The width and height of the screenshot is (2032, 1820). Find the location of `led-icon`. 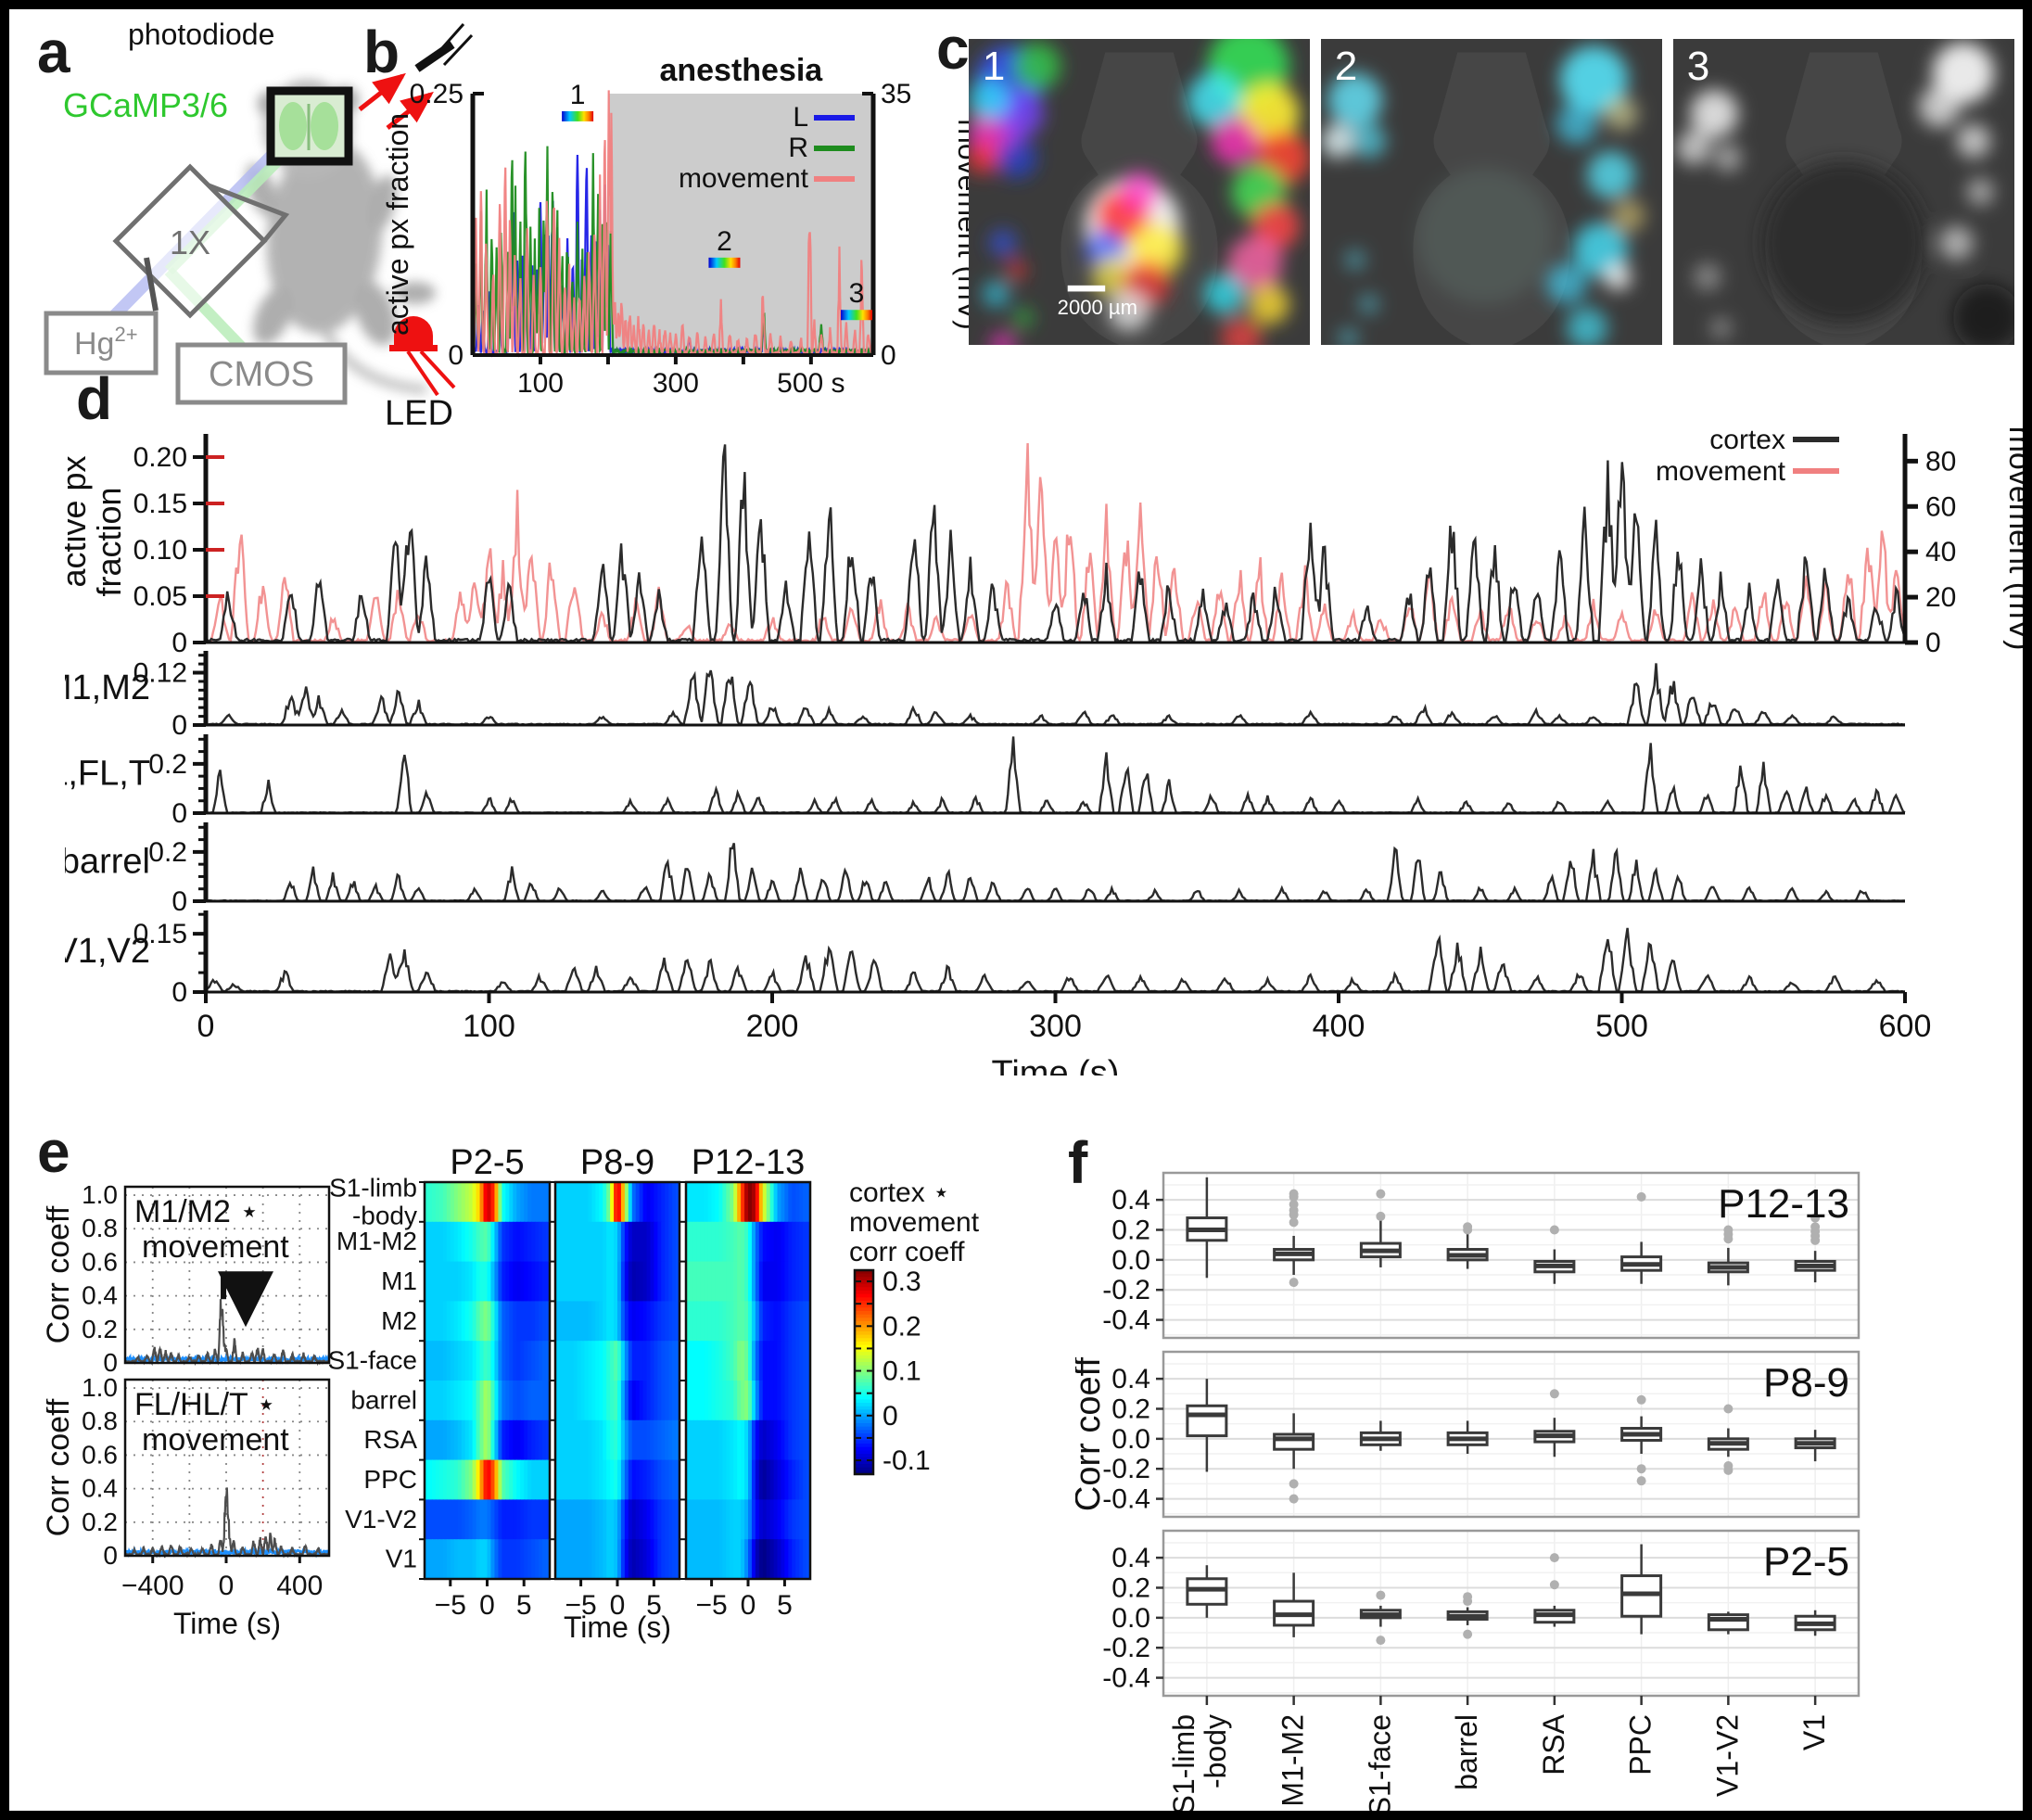

led-icon is located at coordinates (414, 331).